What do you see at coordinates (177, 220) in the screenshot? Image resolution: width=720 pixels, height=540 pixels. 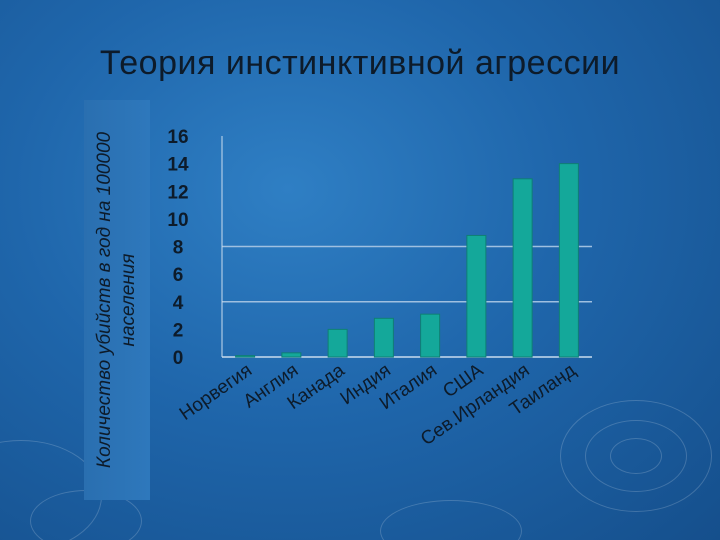 I see `y-tick-label: 10` at bounding box center [177, 220].